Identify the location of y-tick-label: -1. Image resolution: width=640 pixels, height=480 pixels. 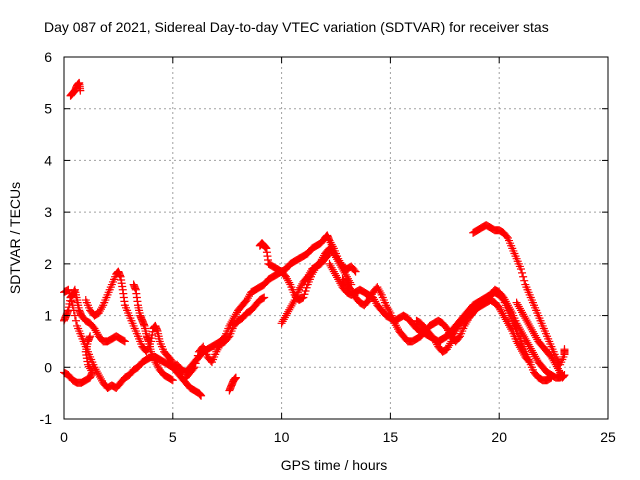
(46, 419).